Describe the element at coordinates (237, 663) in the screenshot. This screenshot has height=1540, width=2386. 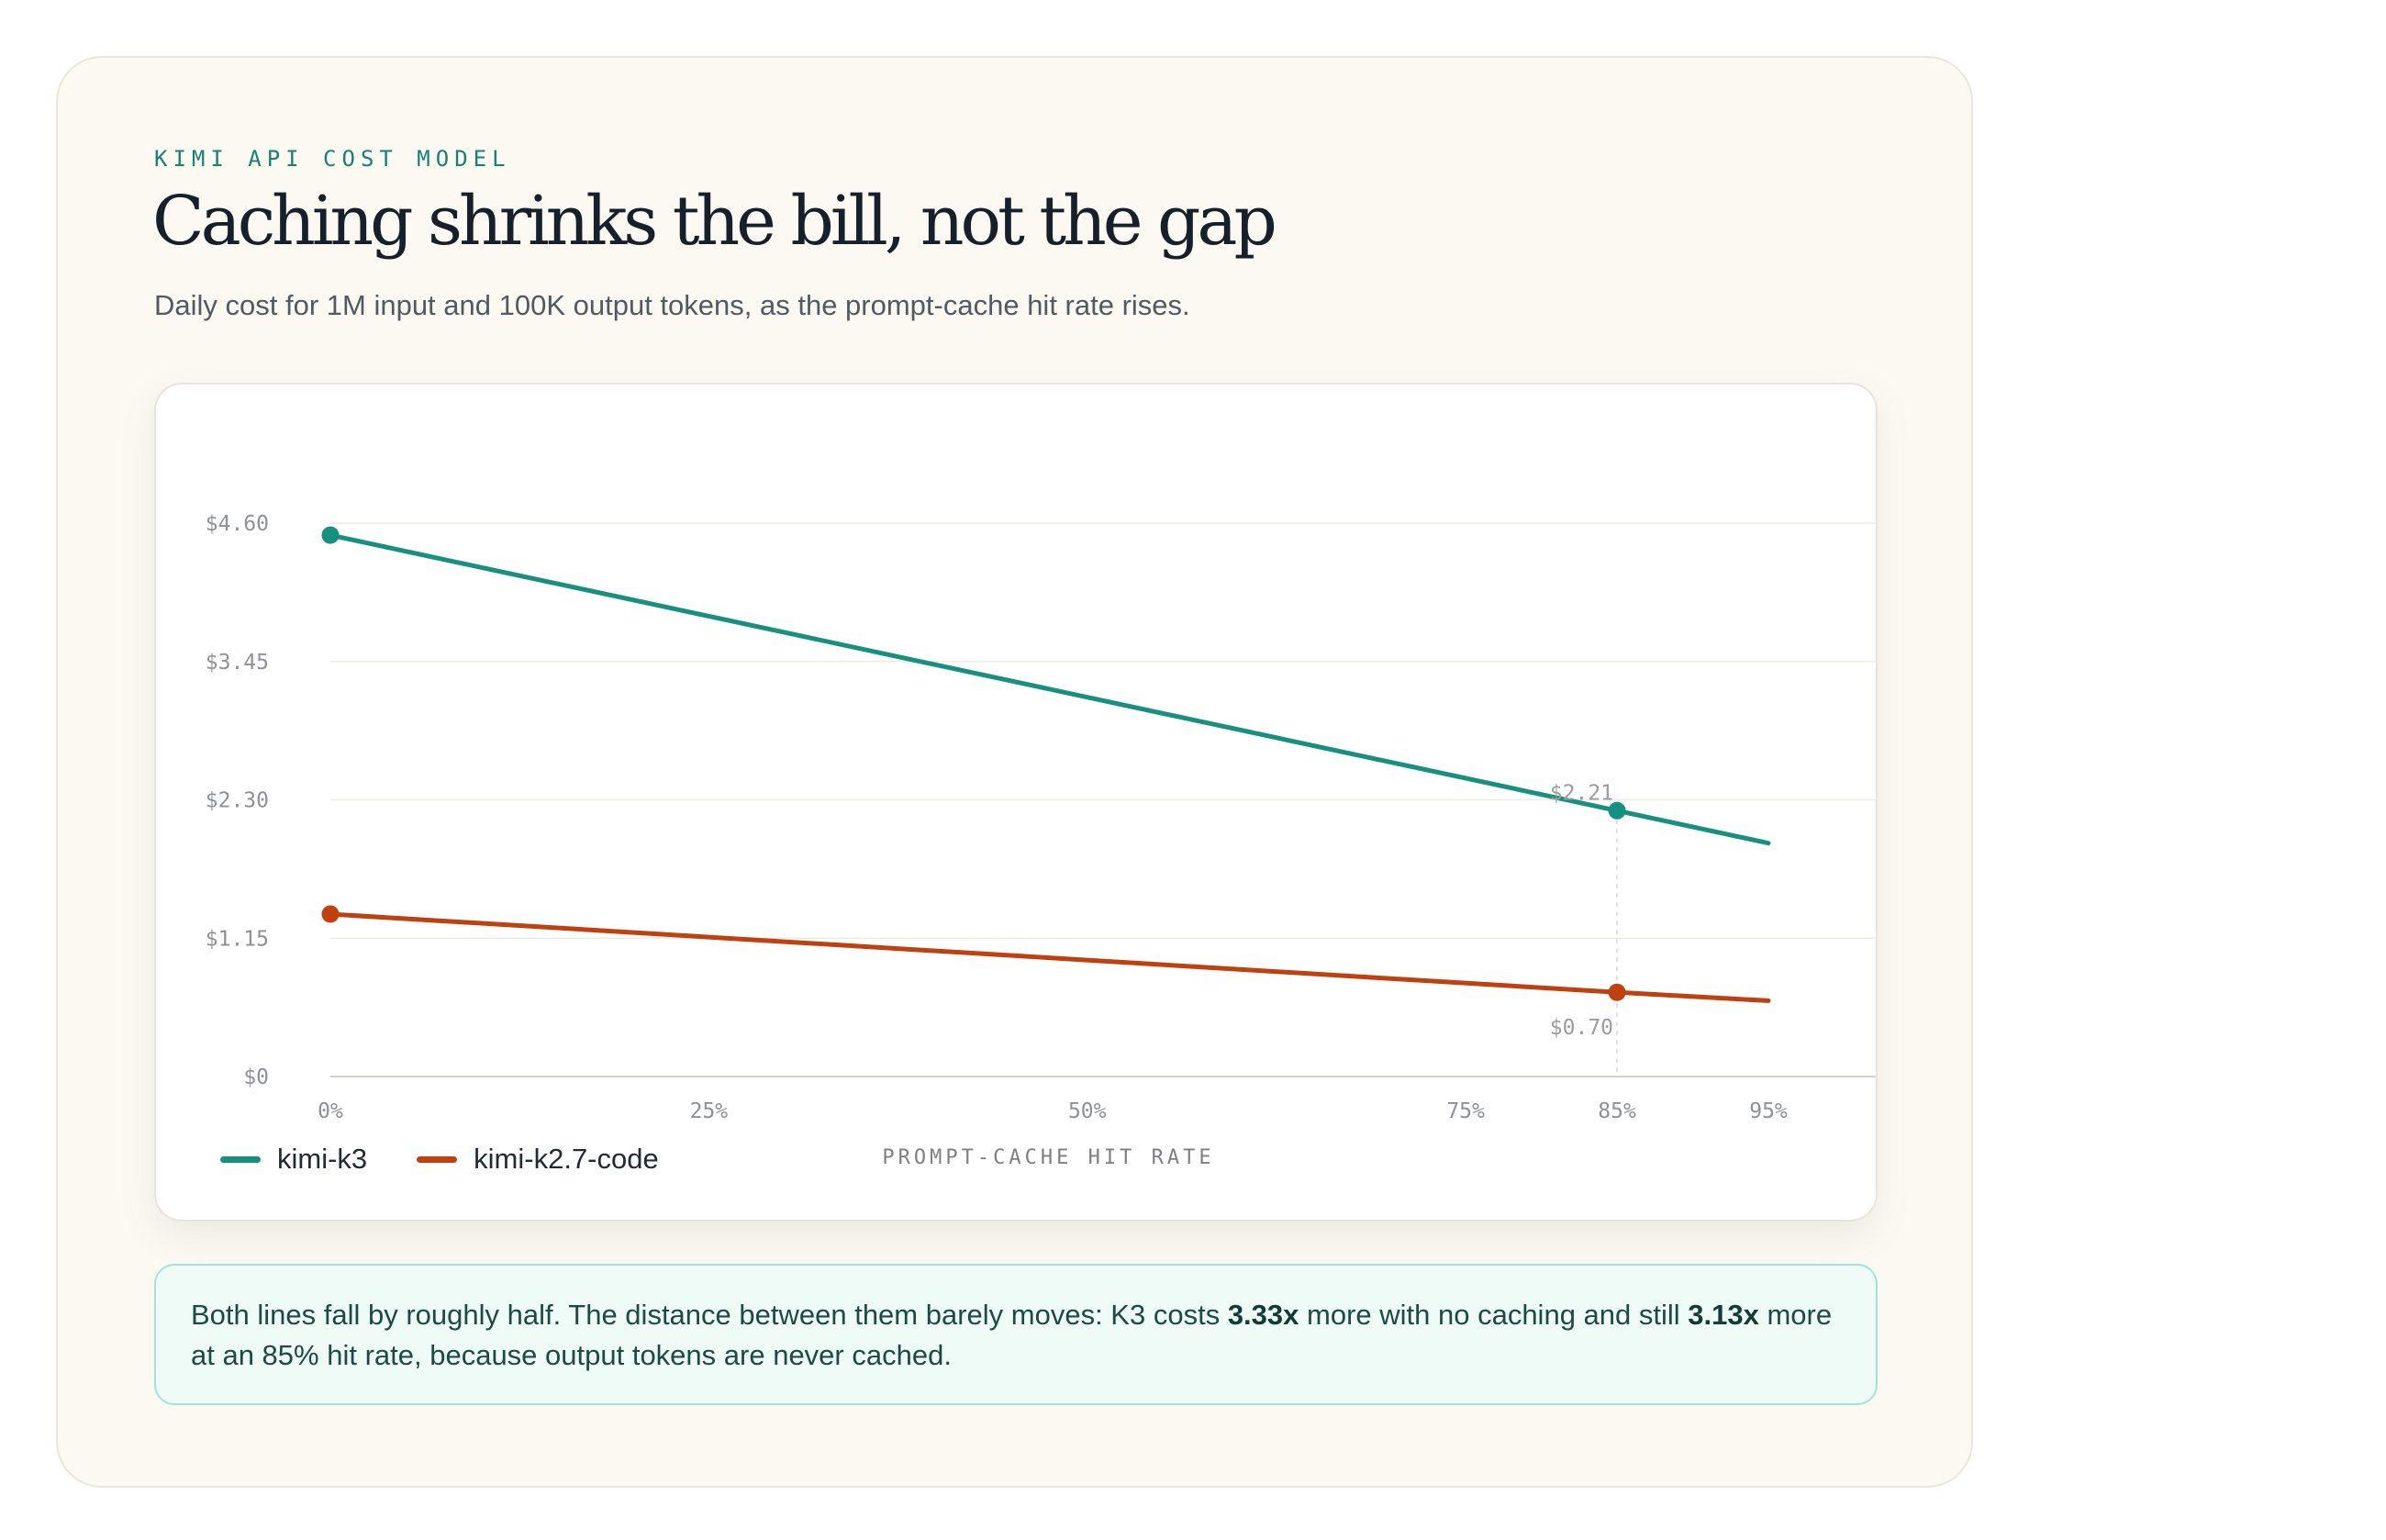
I see `y-tick-label: $3.45` at that location.